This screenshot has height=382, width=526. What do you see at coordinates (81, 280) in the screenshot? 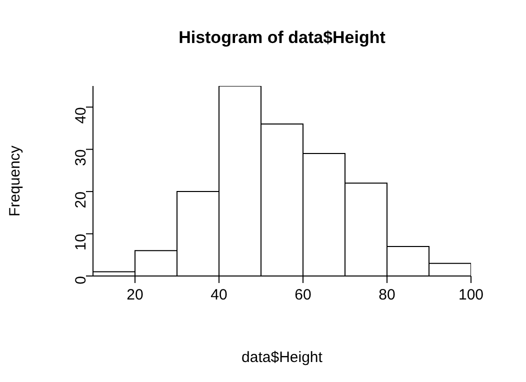
I see `y-tick-label: 0` at bounding box center [81, 280].